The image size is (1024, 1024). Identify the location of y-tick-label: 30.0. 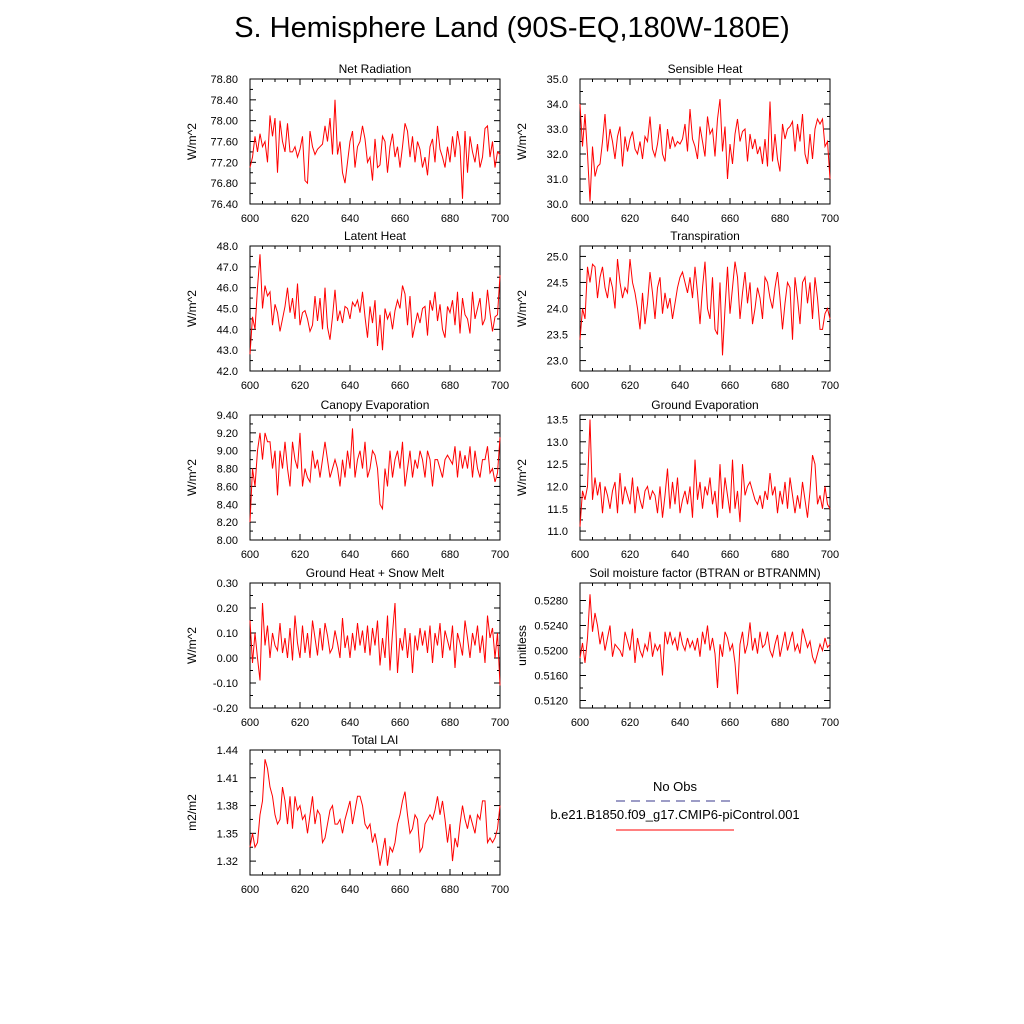
(557, 205).